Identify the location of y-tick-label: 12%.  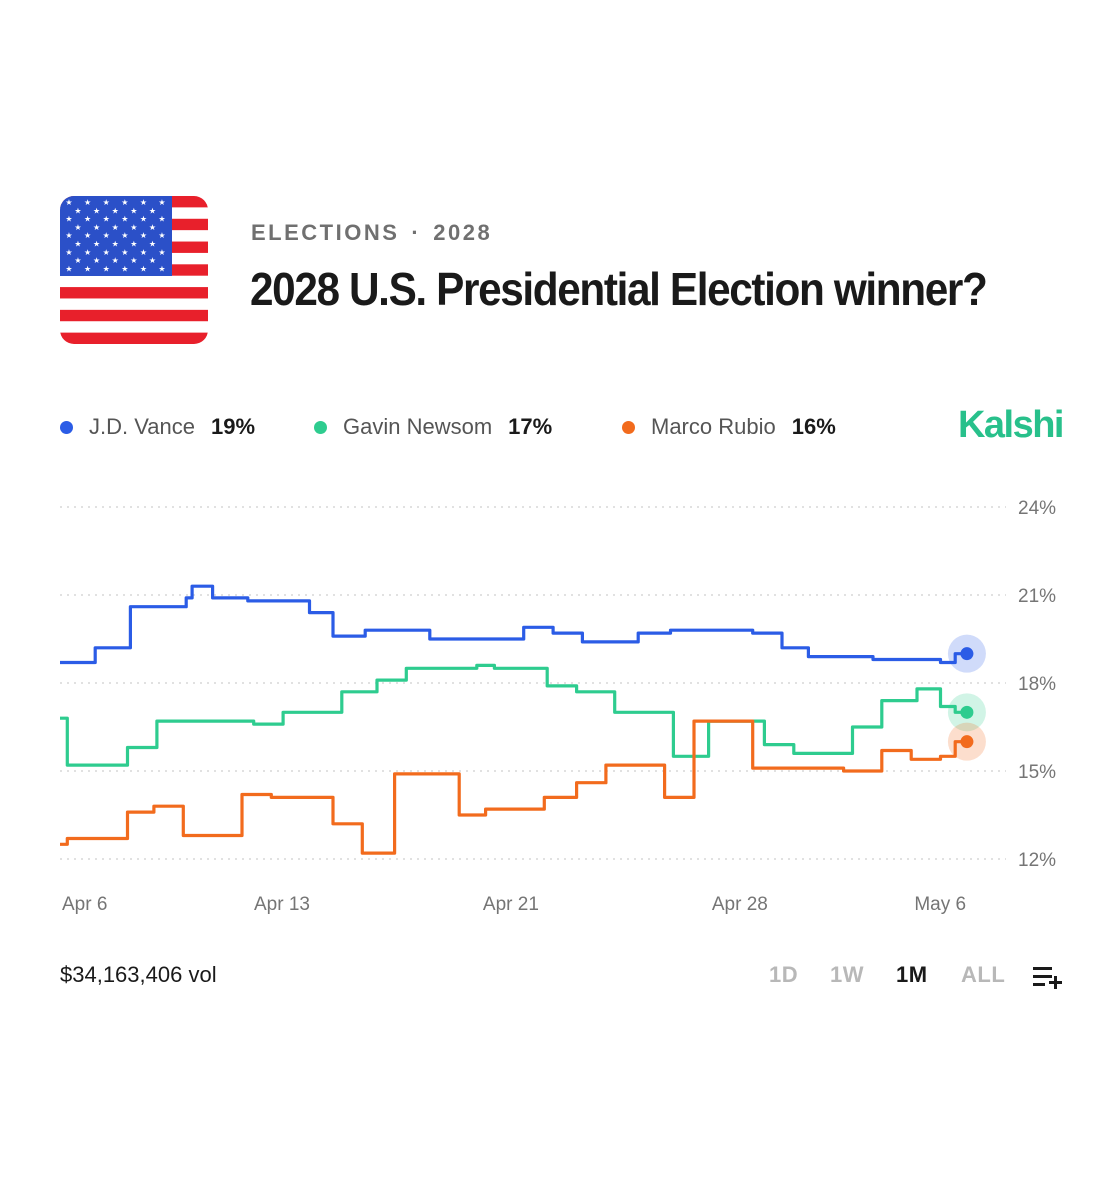
(1037, 860).